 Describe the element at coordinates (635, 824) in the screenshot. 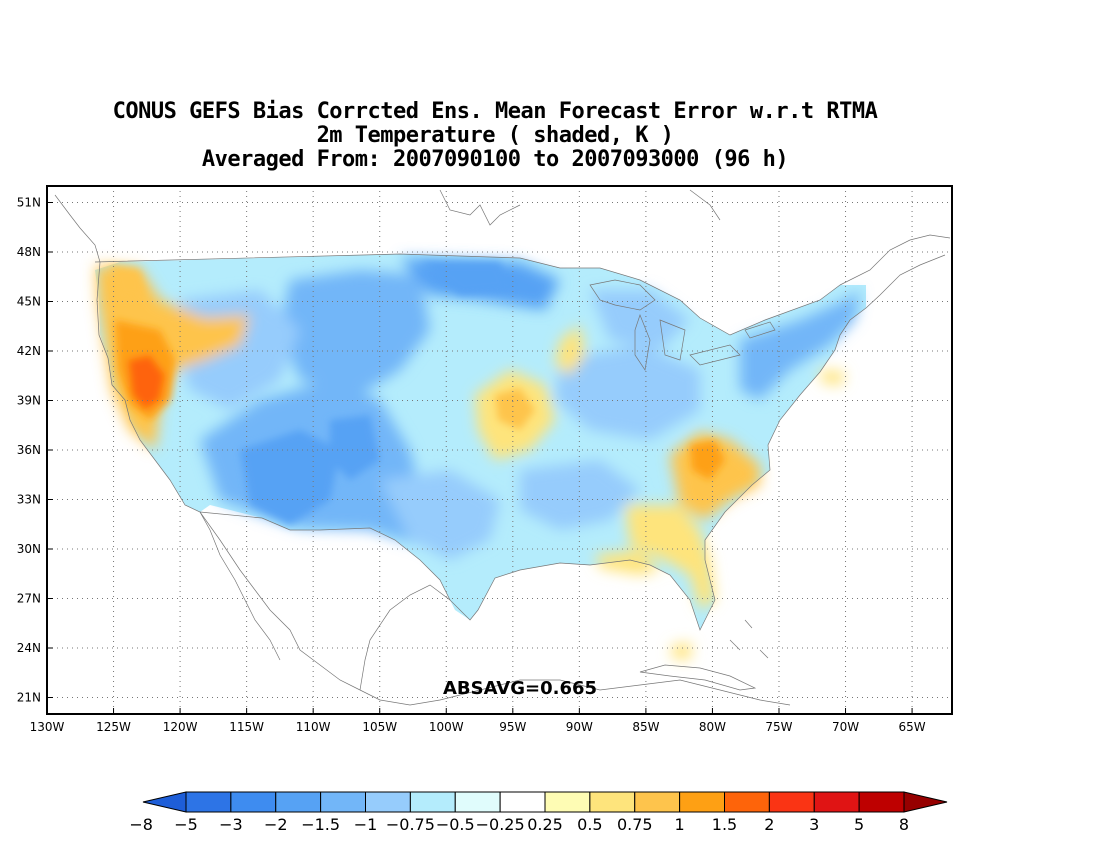

I see `colorbar-label: 0.75` at that location.